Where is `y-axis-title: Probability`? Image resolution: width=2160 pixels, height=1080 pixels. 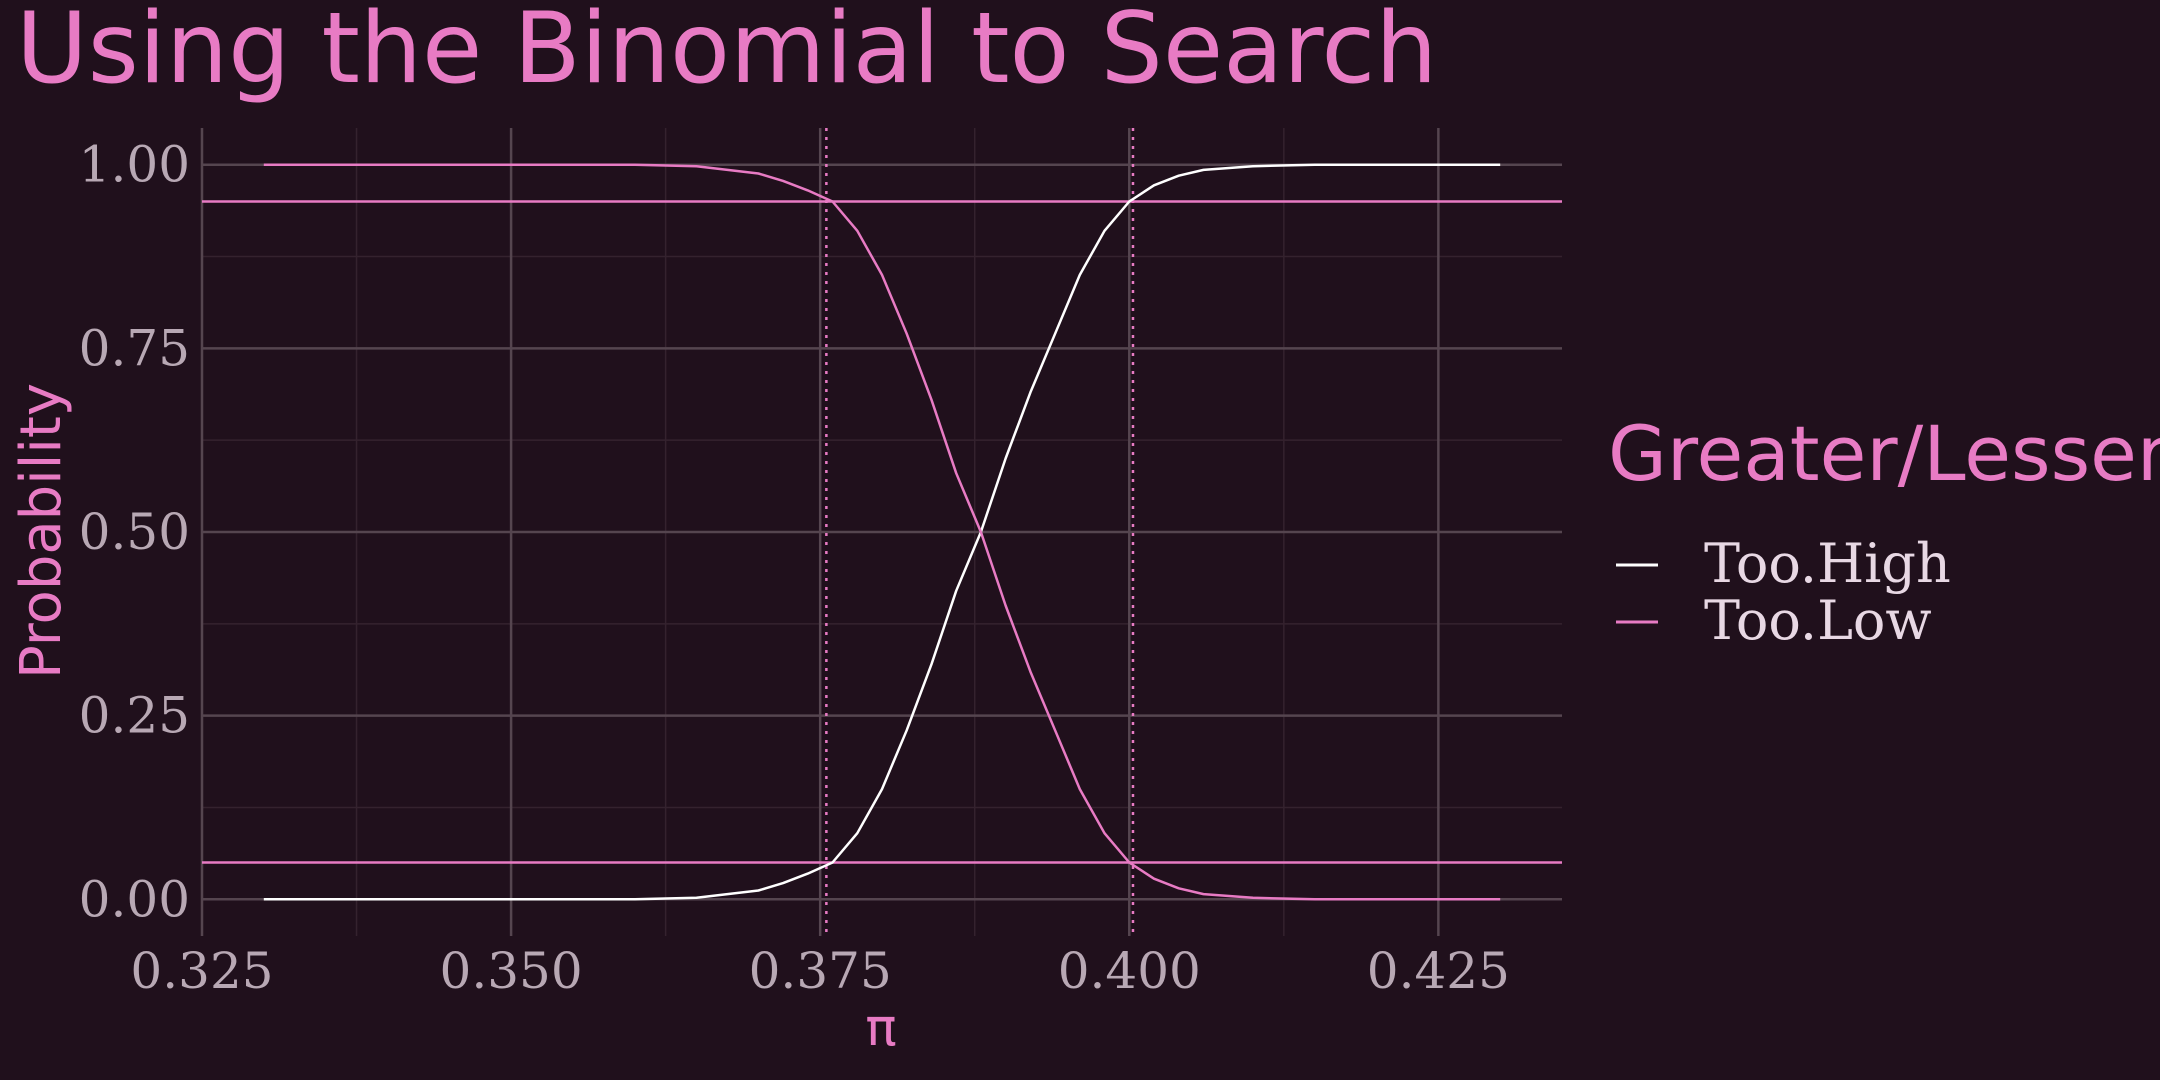
y-axis-title: Probability is located at coordinates (41, 531).